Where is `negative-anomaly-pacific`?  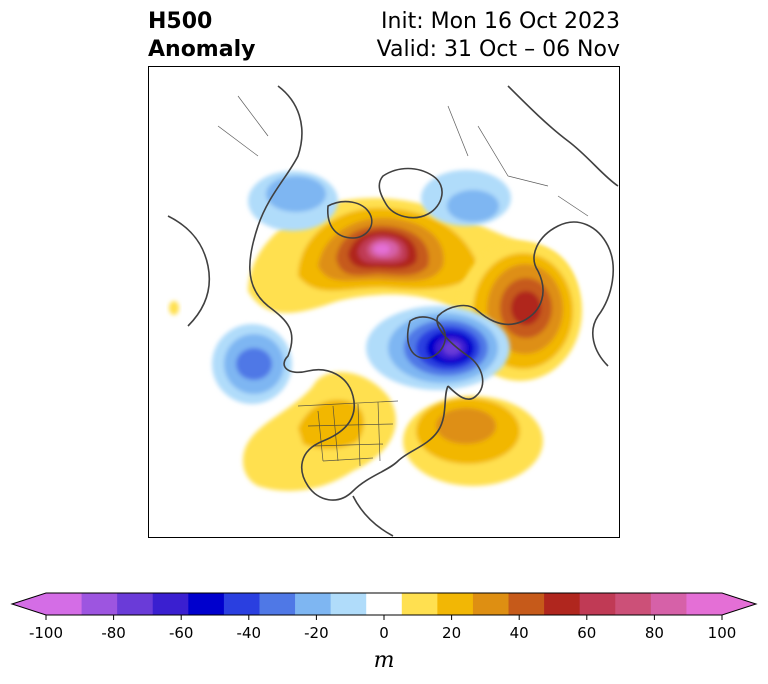 negative-anomaly-pacific is located at coordinates (252, 364).